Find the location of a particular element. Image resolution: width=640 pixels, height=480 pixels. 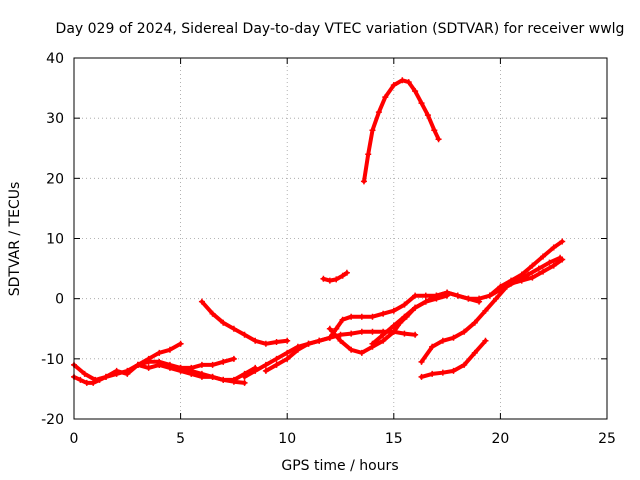

x-tick-label: 10 is located at coordinates (287, 439).